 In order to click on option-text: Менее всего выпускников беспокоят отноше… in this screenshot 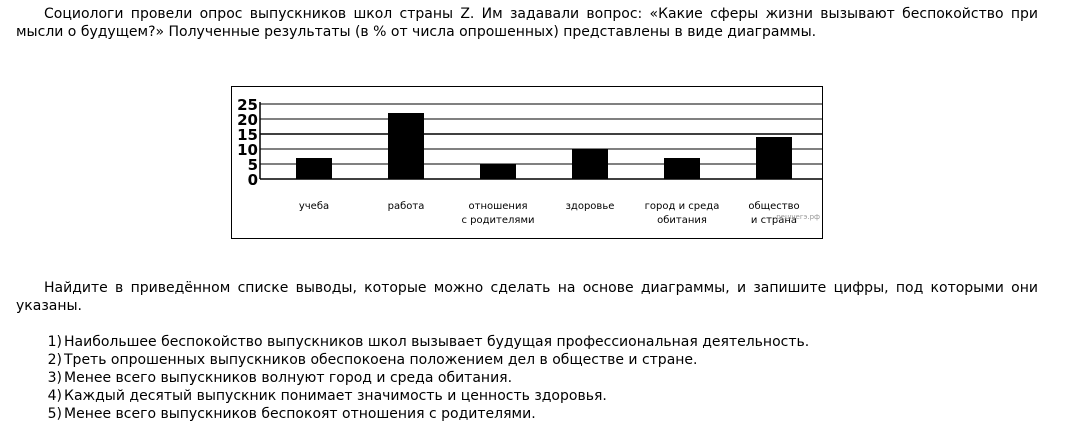, I will do `click(300, 414)`.